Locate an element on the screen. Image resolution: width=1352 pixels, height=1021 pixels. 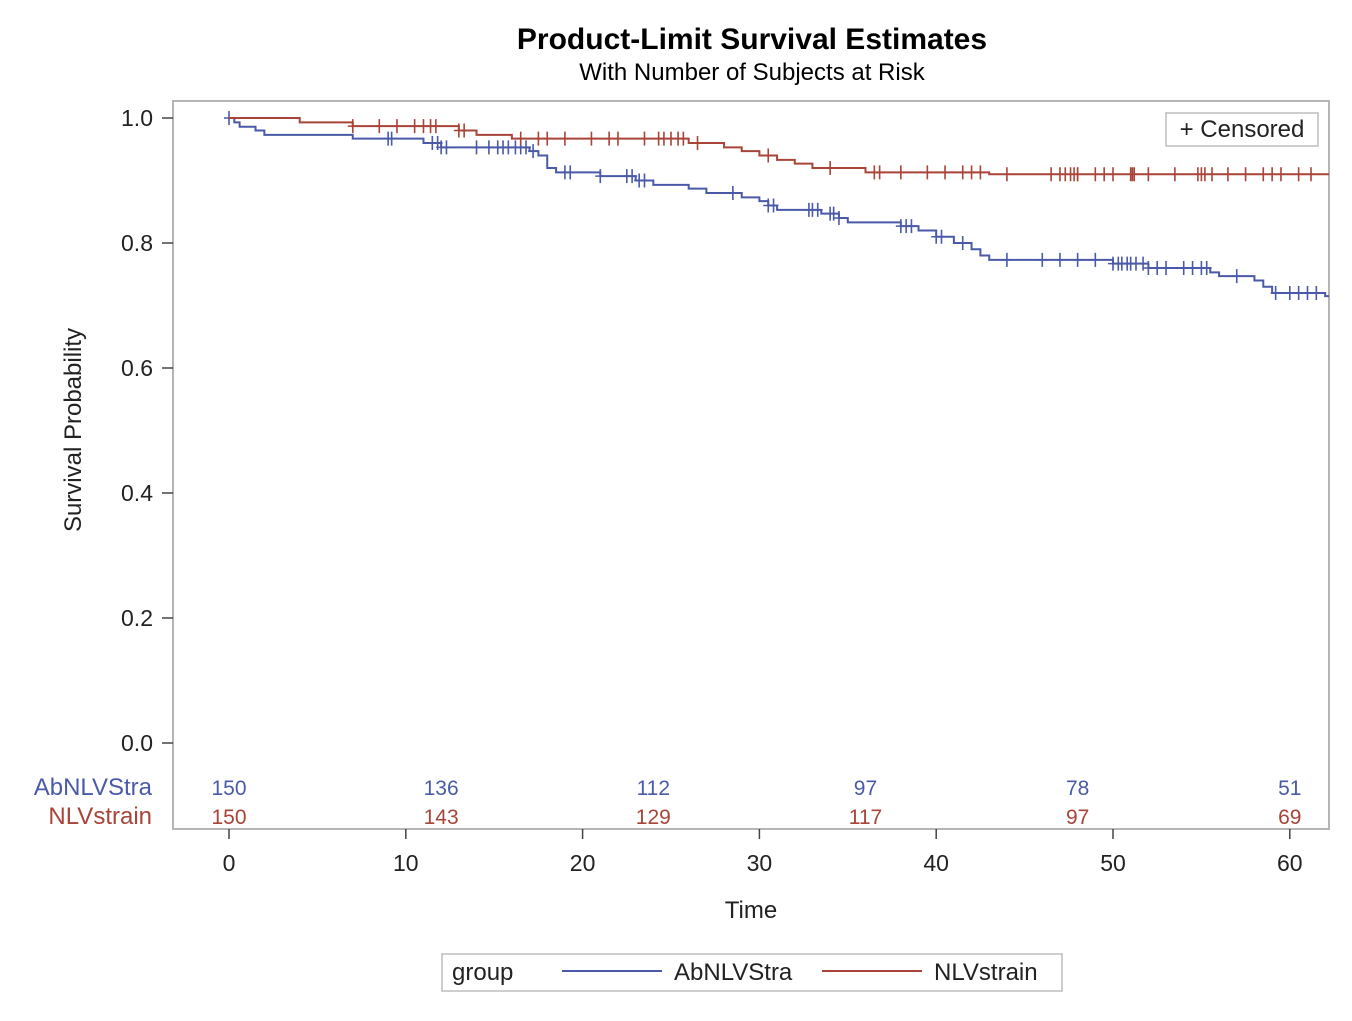
group-legend-box is located at coordinates (752, 972).